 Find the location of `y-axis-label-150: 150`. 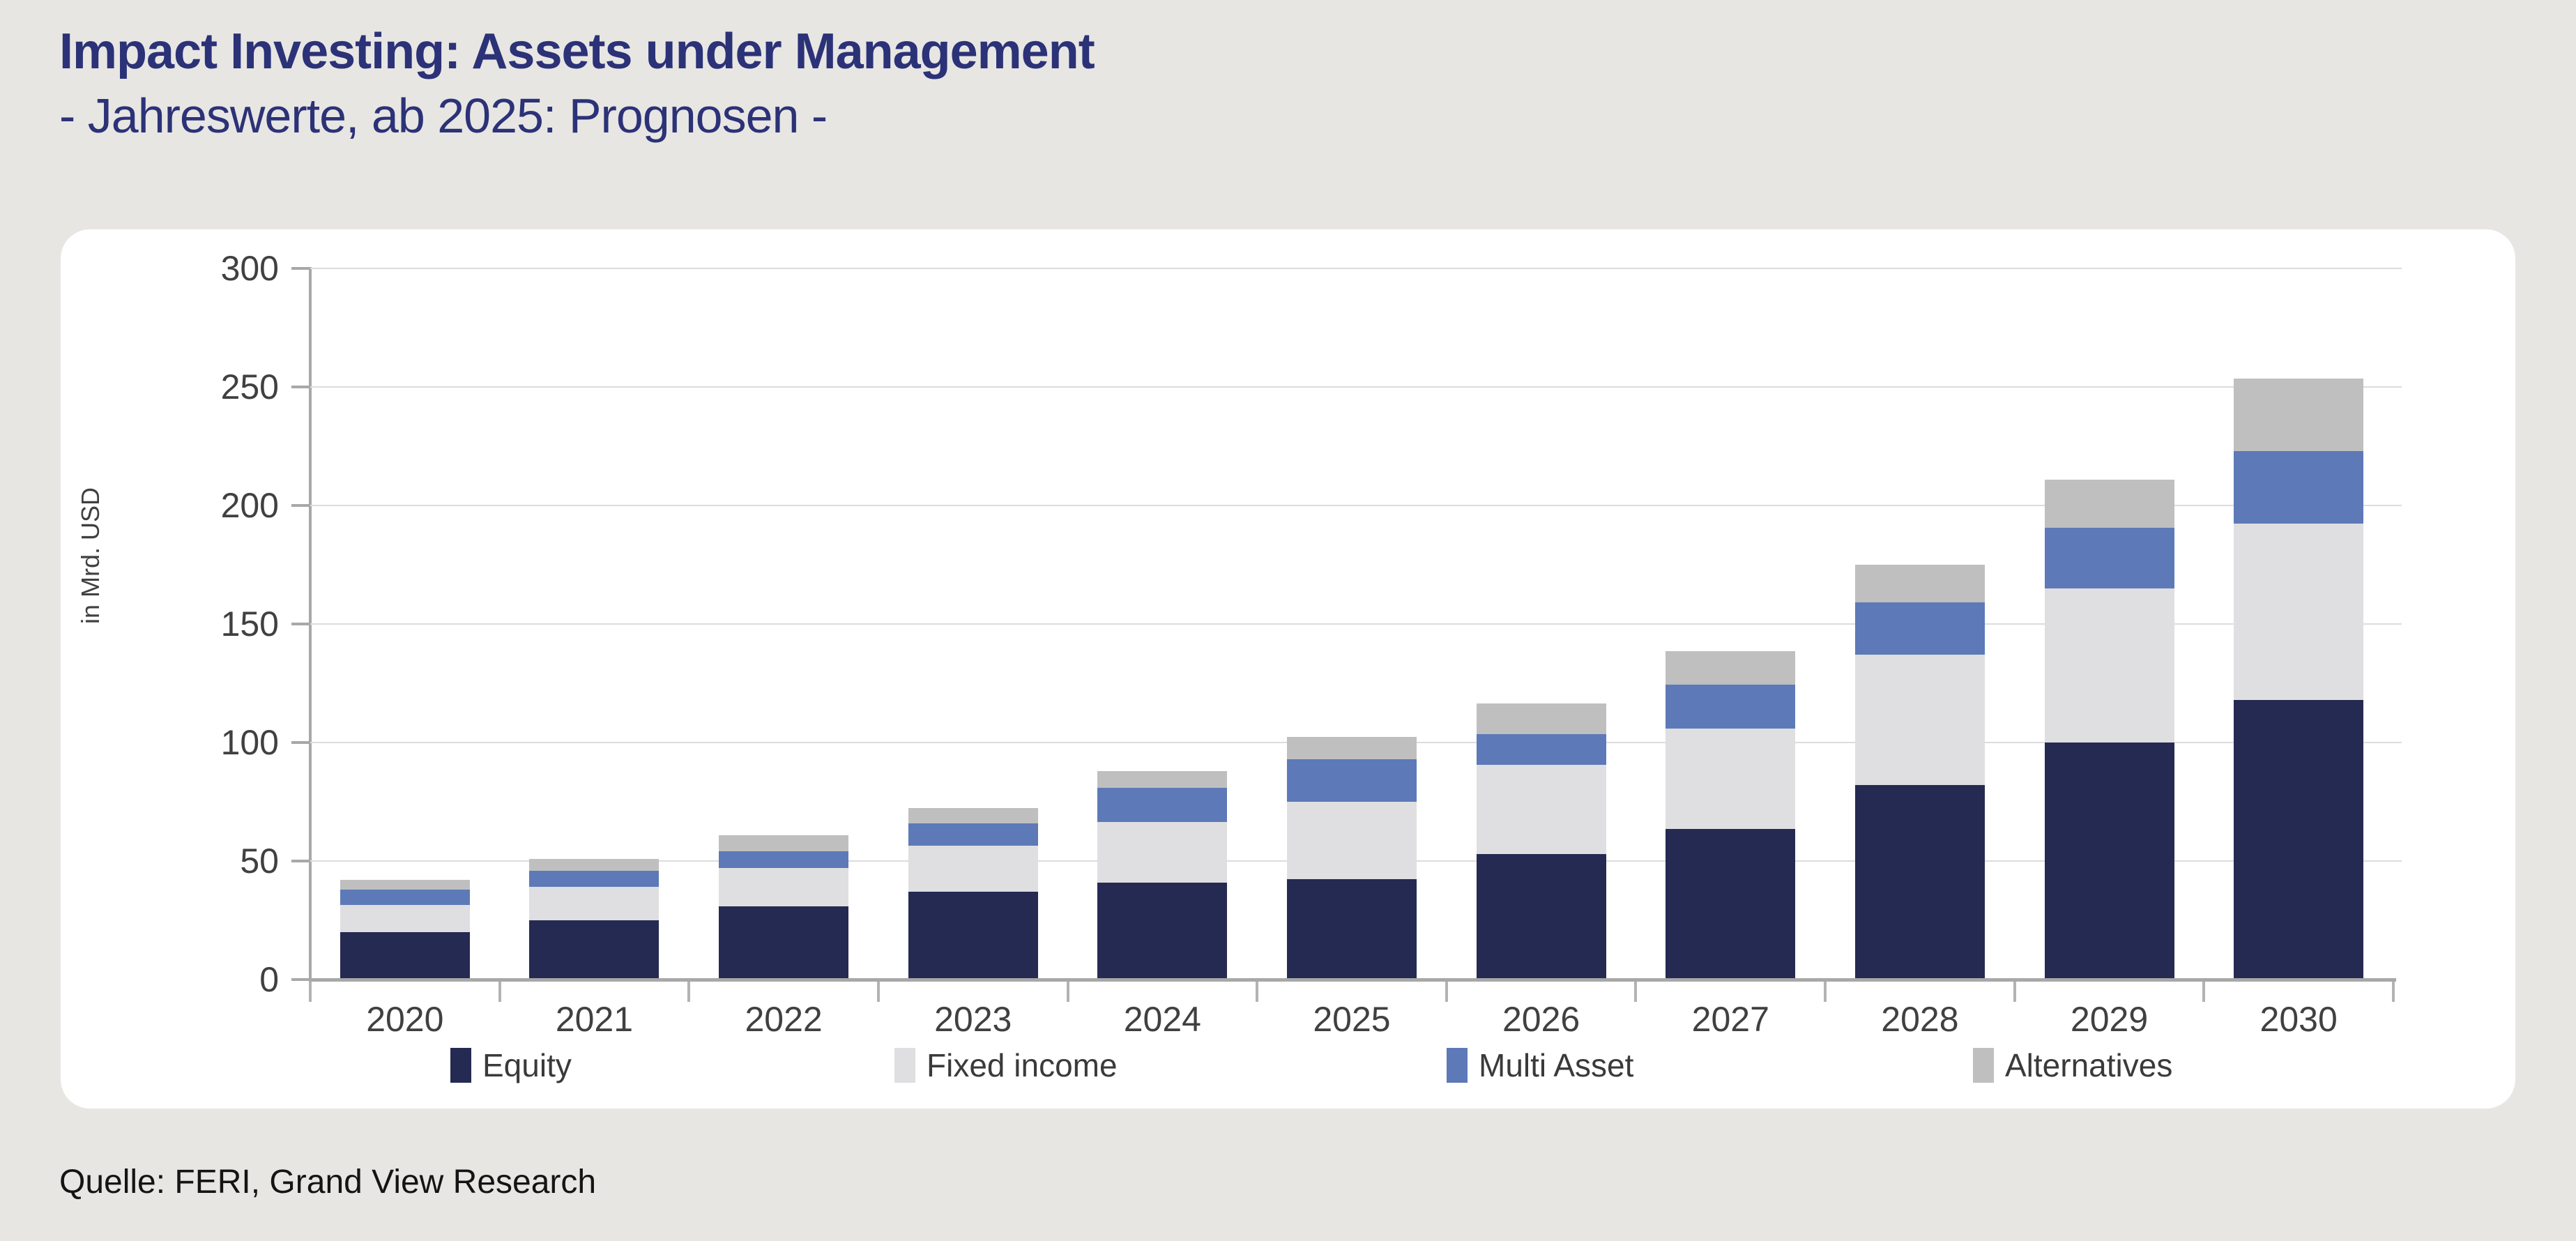

y-axis-label-150: 150 is located at coordinates (249, 624).